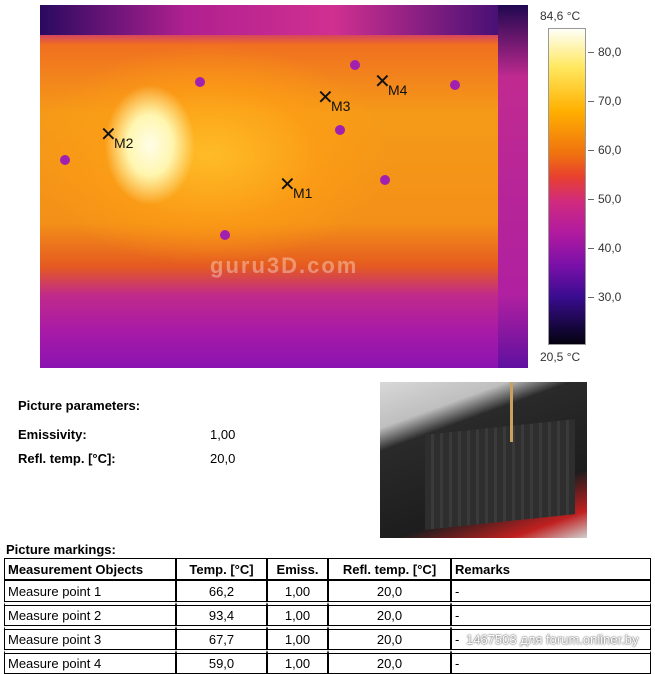  I want to click on table-row: Measure point 4 59,0 1,00 20,0 -, so click(327, 662).